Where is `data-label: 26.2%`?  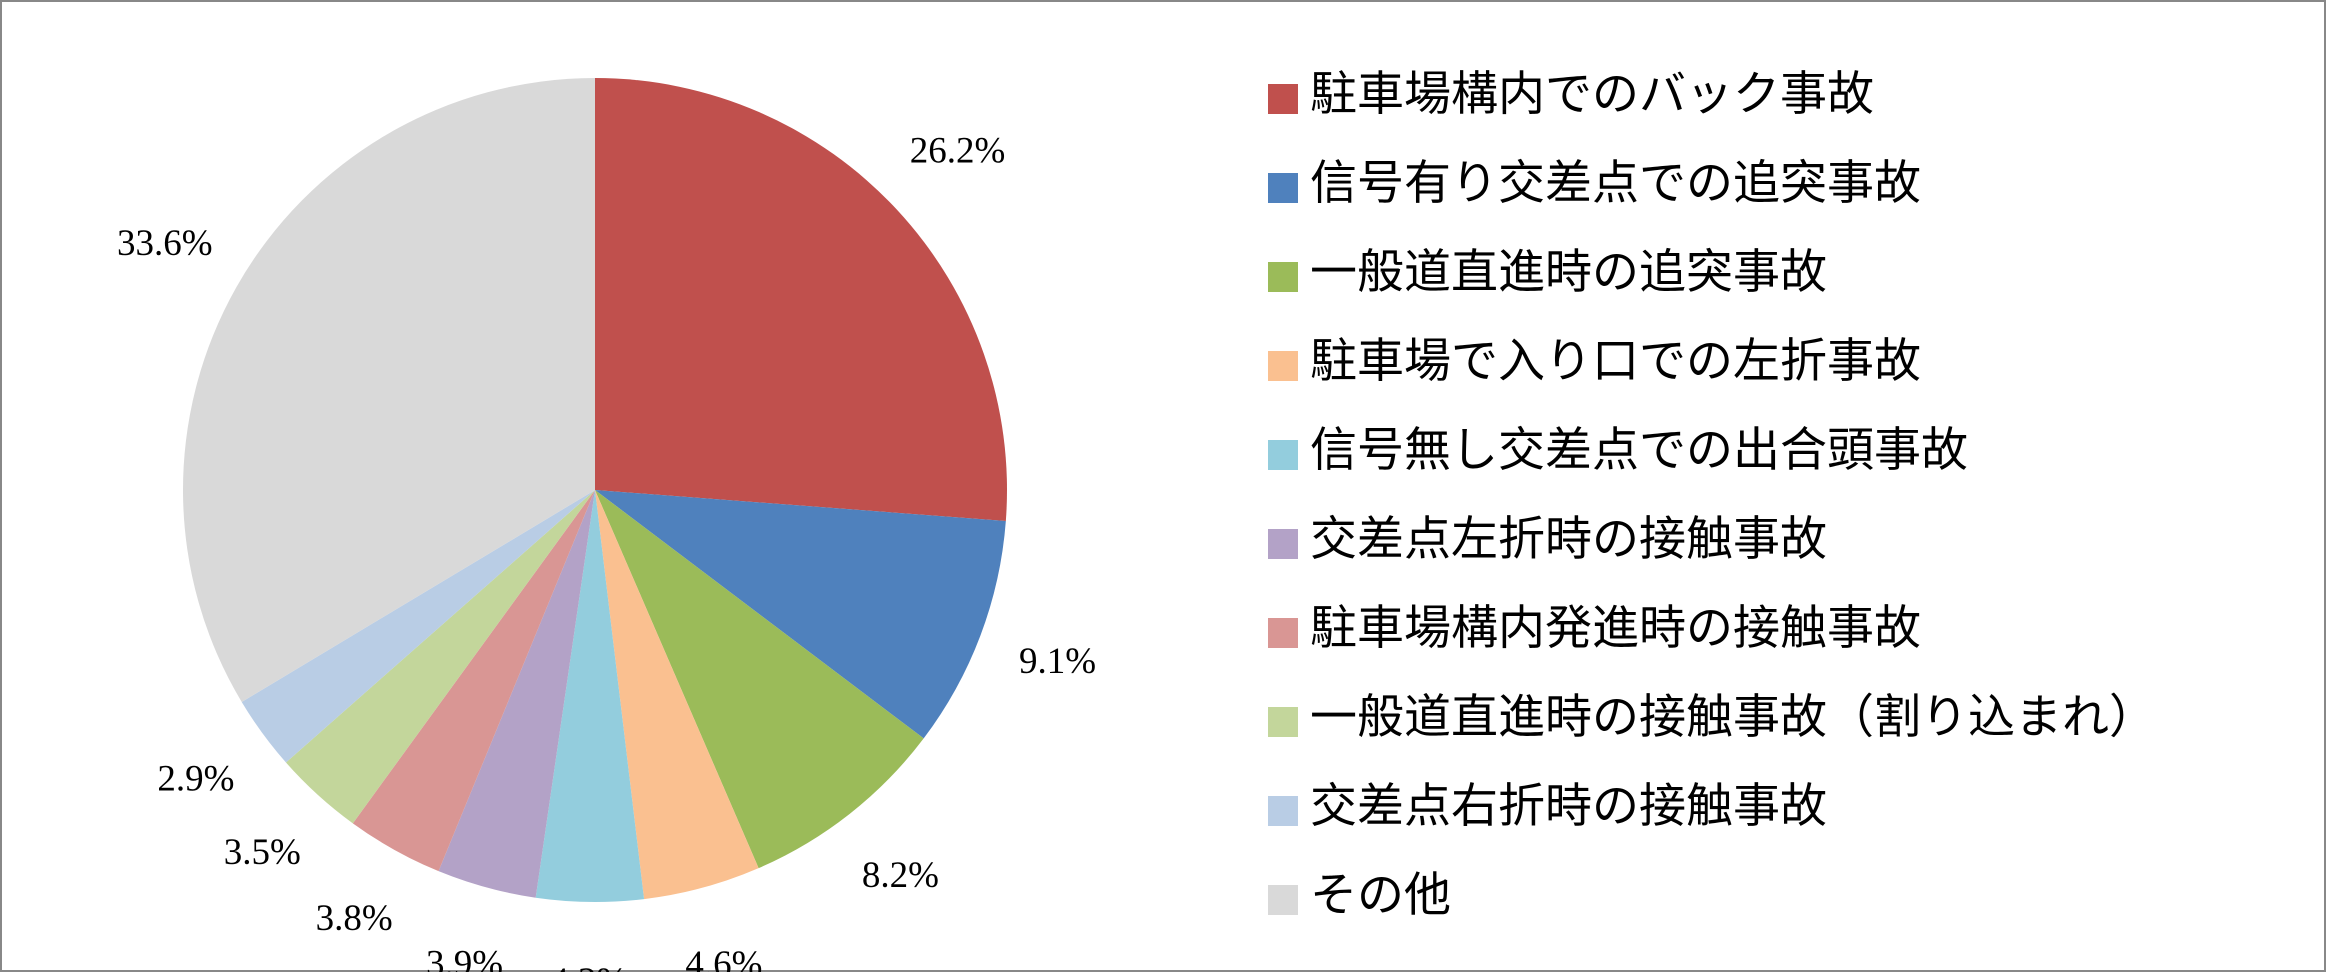
data-label: 26.2% is located at coordinates (958, 150).